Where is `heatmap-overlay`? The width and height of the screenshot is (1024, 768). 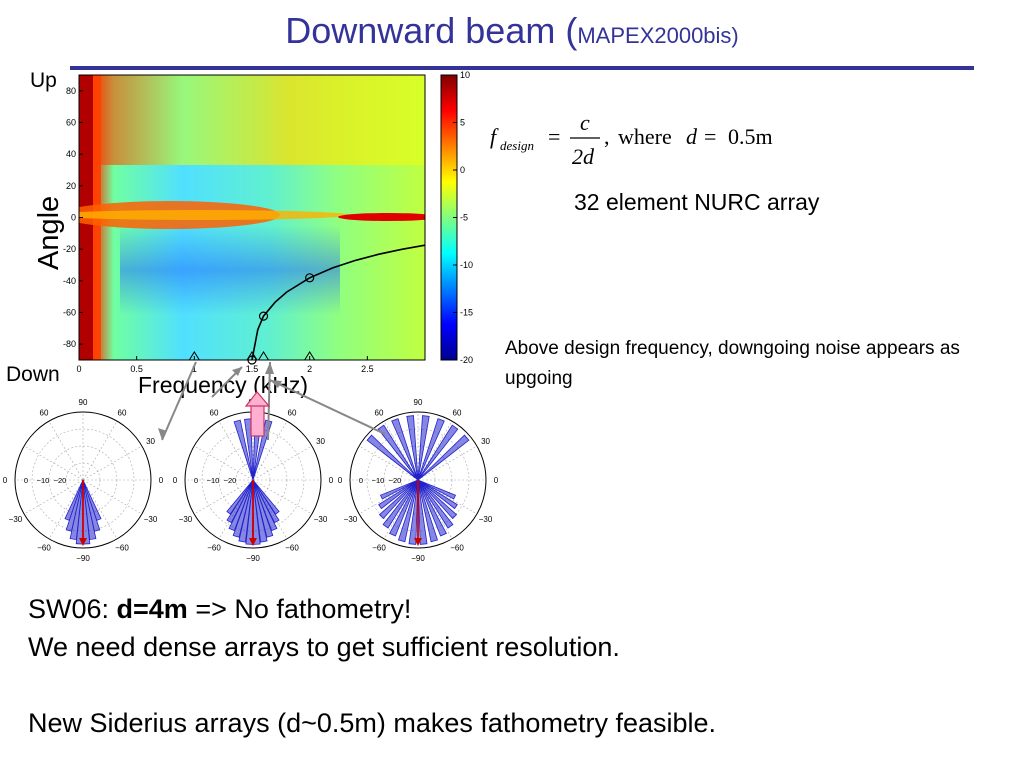 heatmap-overlay is located at coordinates (307, 304).